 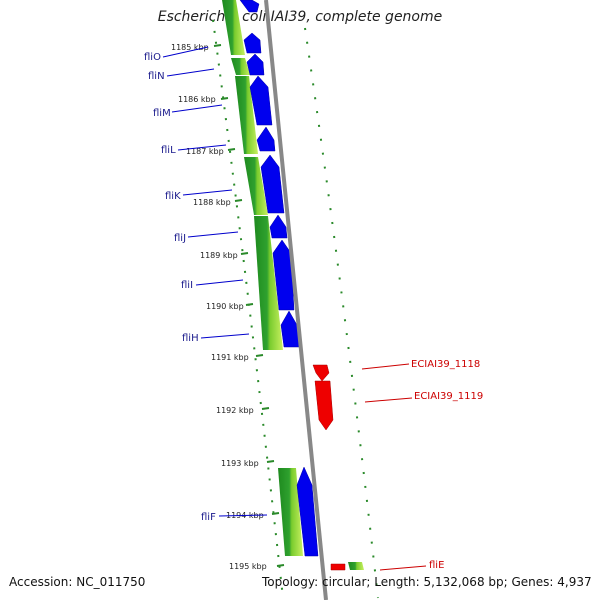 What do you see at coordinates (152, 57) in the screenshot?
I see `gene-label-flio: fliO` at bounding box center [152, 57].